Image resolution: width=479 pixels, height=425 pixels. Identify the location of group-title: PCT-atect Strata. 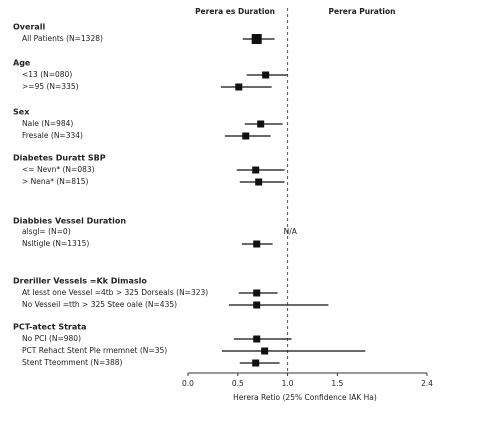
(50, 327).